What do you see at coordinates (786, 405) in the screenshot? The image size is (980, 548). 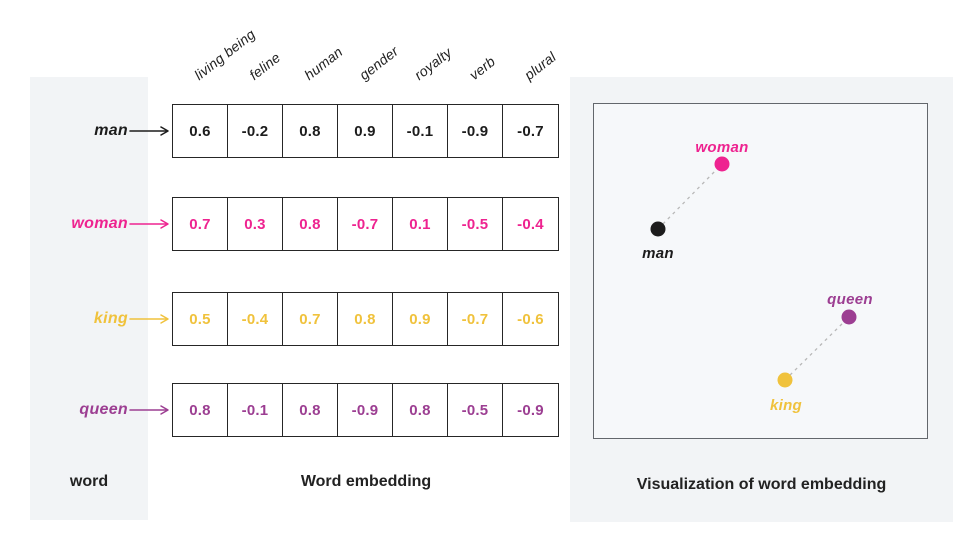 I see `scatter-label-king: king` at bounding box center [786, 405].